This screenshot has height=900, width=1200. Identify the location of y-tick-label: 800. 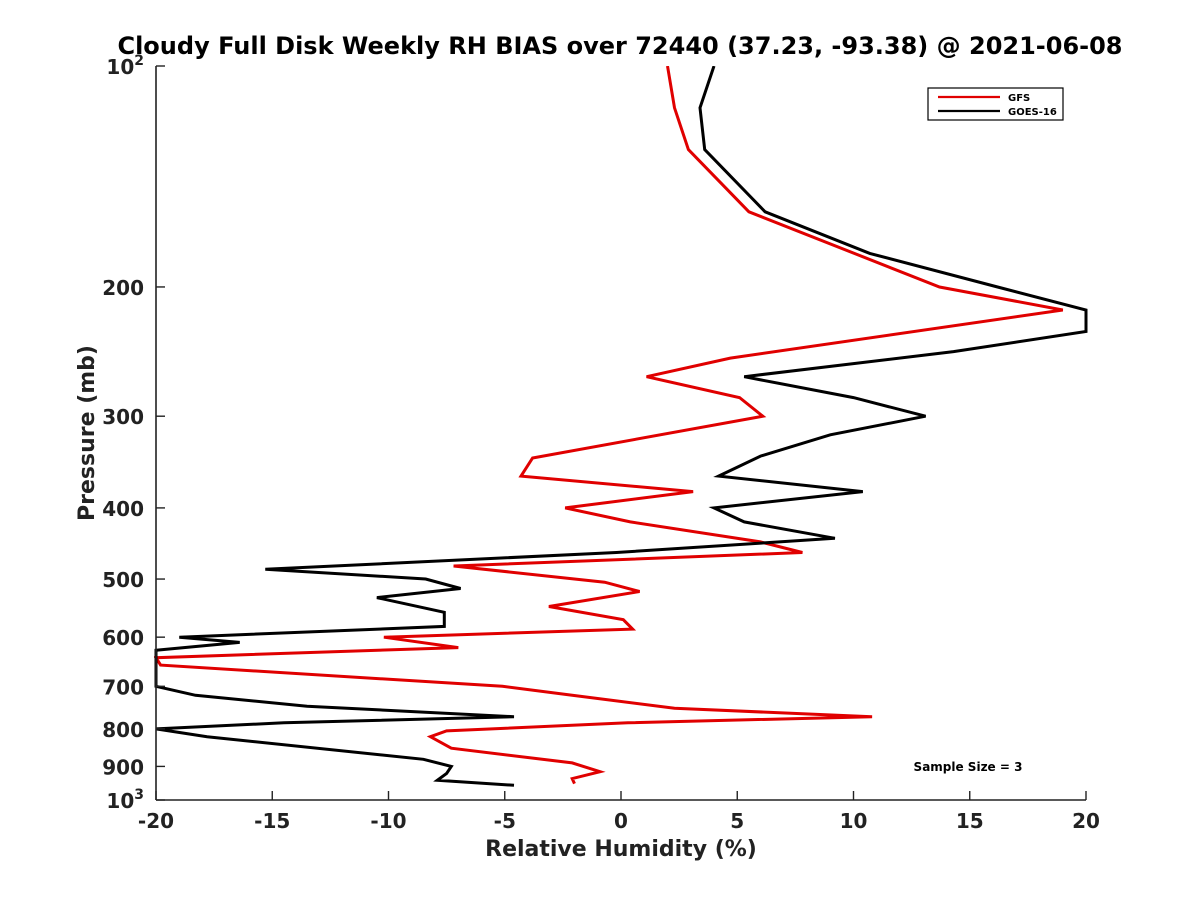
(123, 730).